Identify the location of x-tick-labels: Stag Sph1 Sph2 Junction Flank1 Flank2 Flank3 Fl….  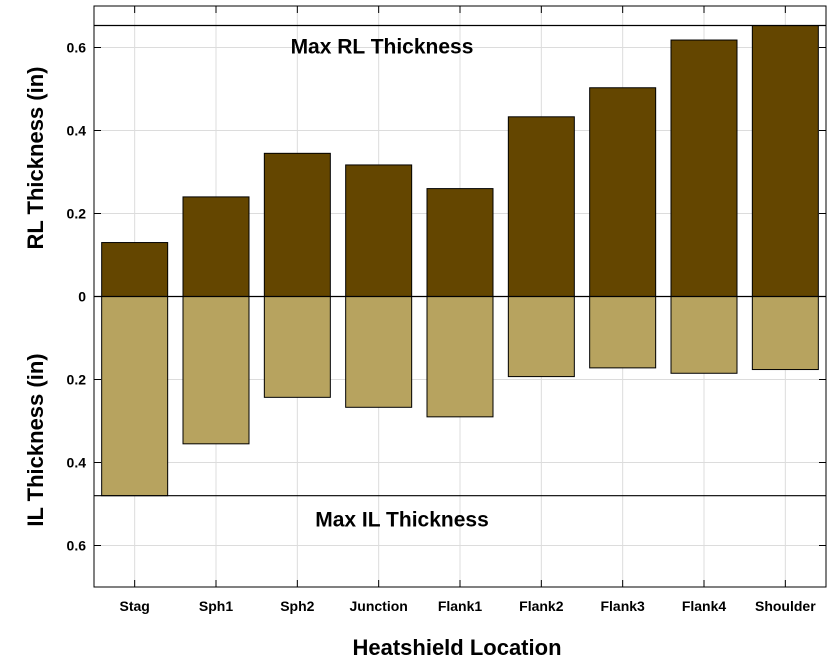
(467, 606).